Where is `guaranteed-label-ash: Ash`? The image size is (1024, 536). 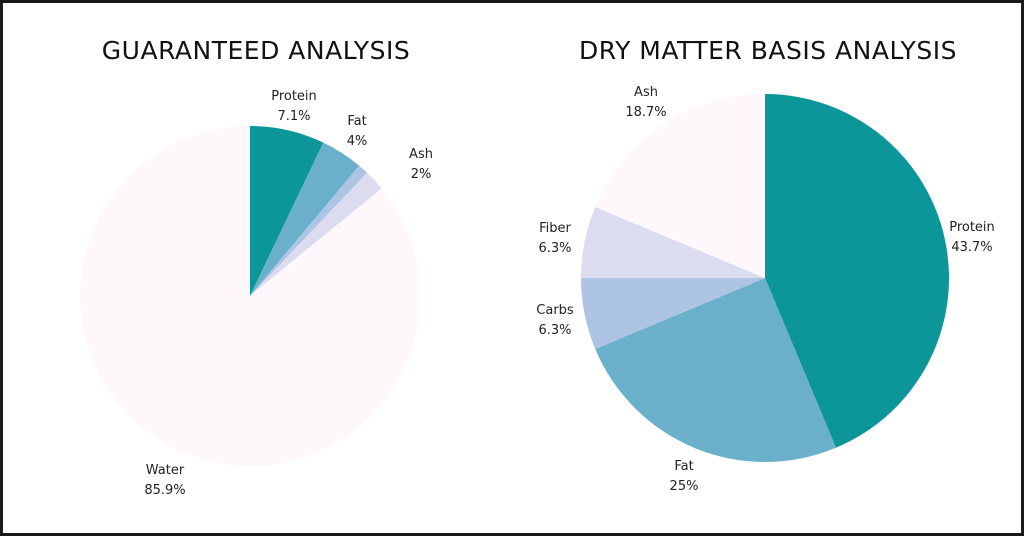
guaranteed-label-ash: Ash is located at coordinates (421, 154).